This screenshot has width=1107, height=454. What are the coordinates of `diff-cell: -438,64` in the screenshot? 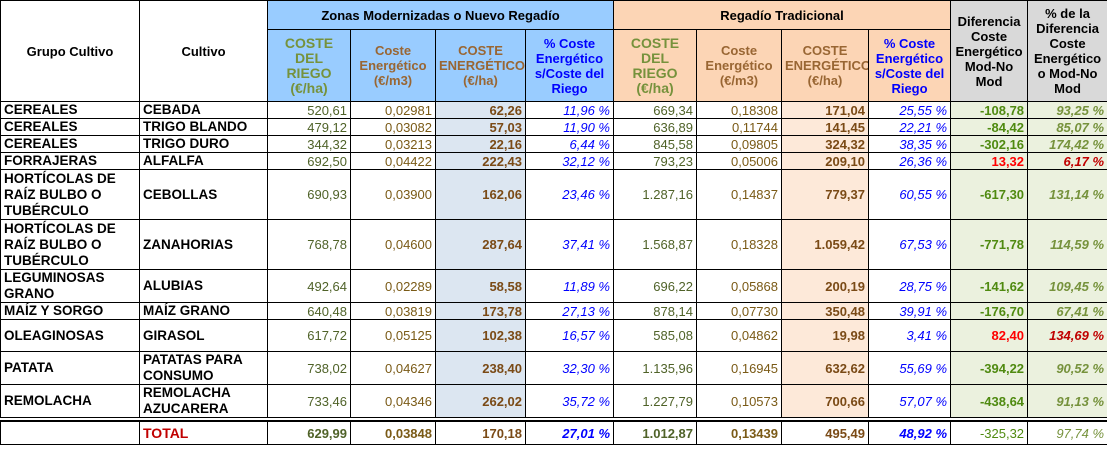 It's located at (989, 401).